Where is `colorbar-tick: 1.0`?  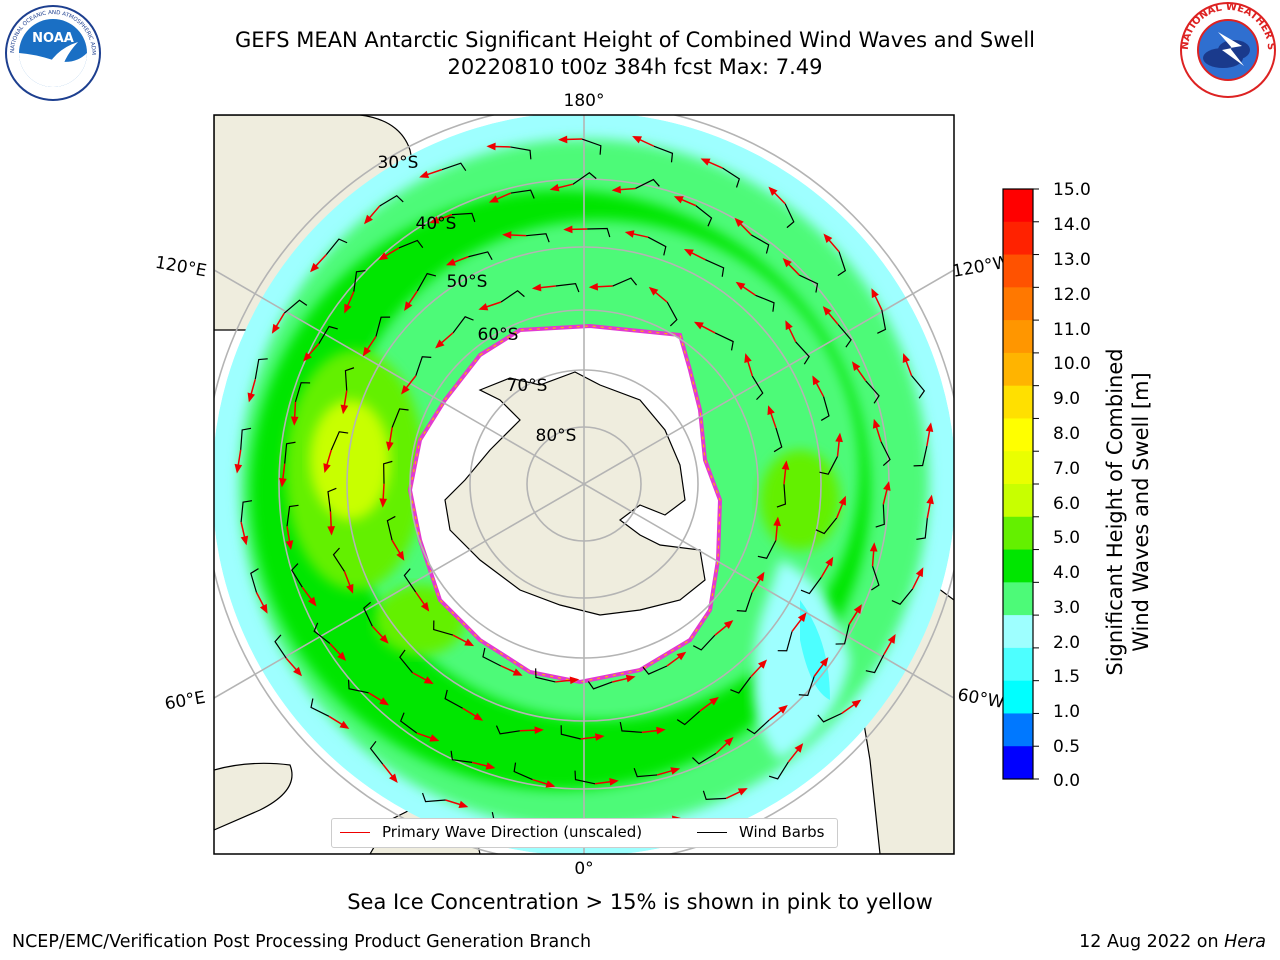 colorbar-tick: 1.0 is located at coordinates (1067, 712).